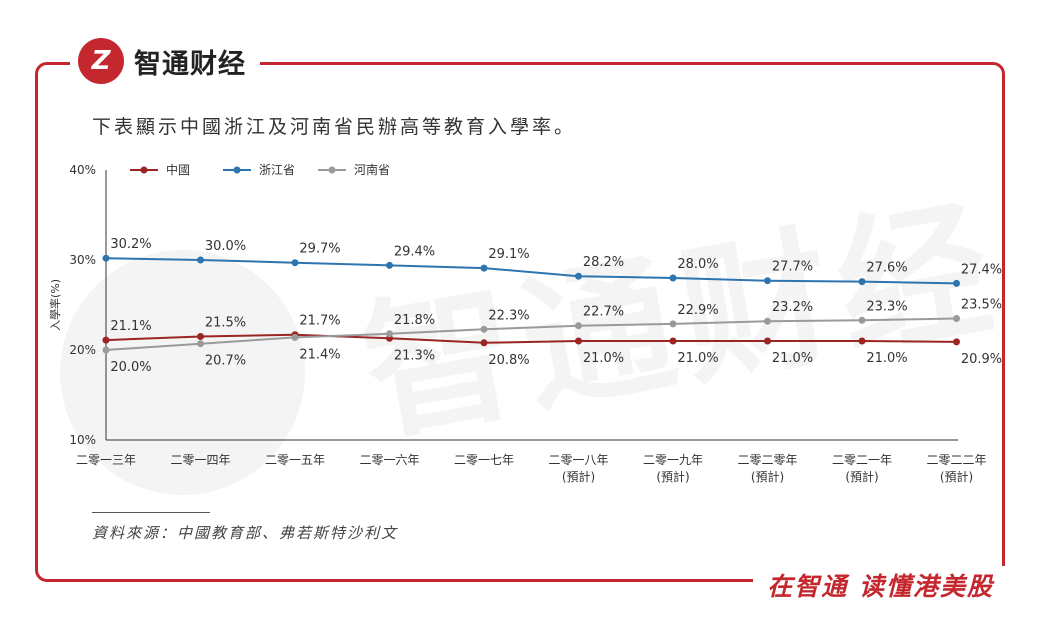 This screenshot has height=641, width=1048. What do you see at coordinates (956, 460) in the screenshot?
I see `x-tick-label: 二零二二年` at bounding box center [956, 460].